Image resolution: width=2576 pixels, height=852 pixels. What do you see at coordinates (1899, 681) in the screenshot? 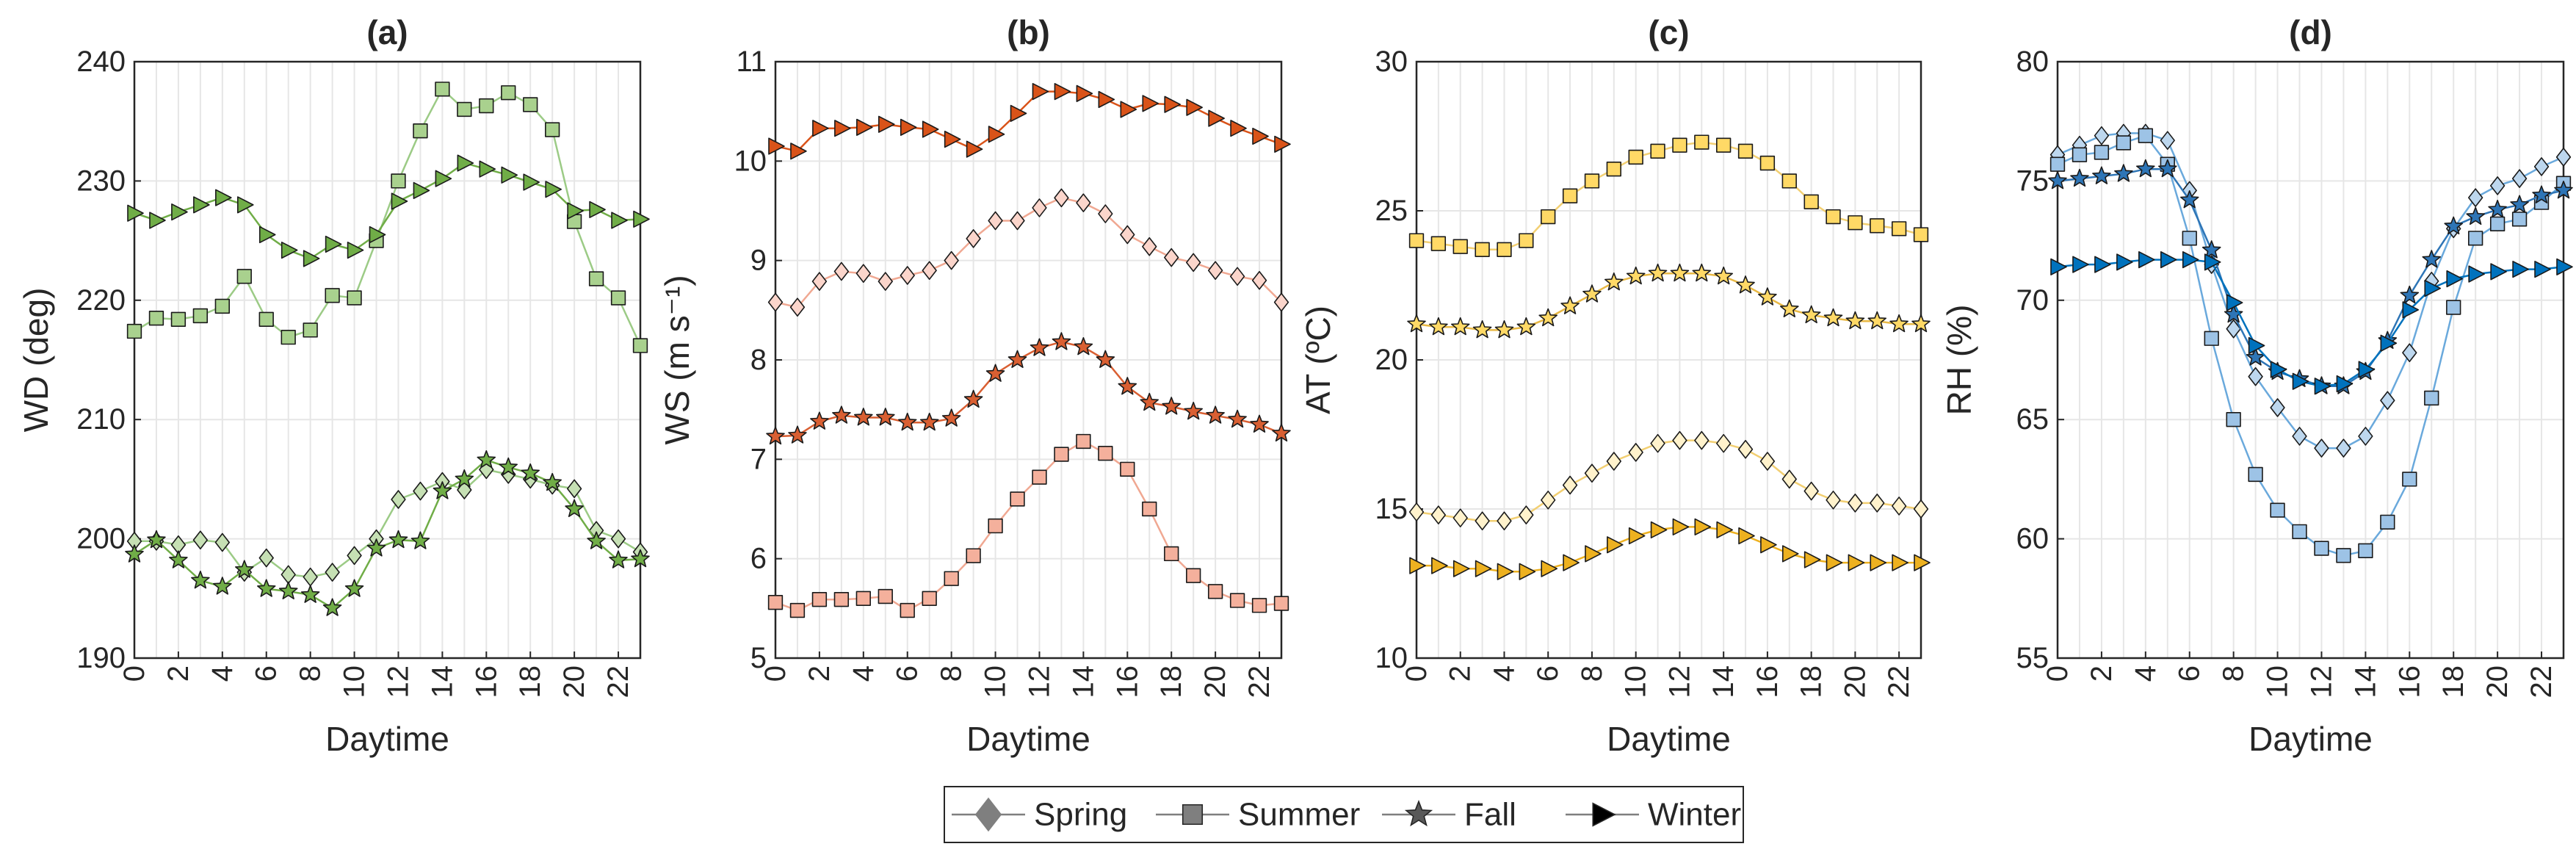
I see `x-tick-label: 22` at bounding box center [1899, 681].